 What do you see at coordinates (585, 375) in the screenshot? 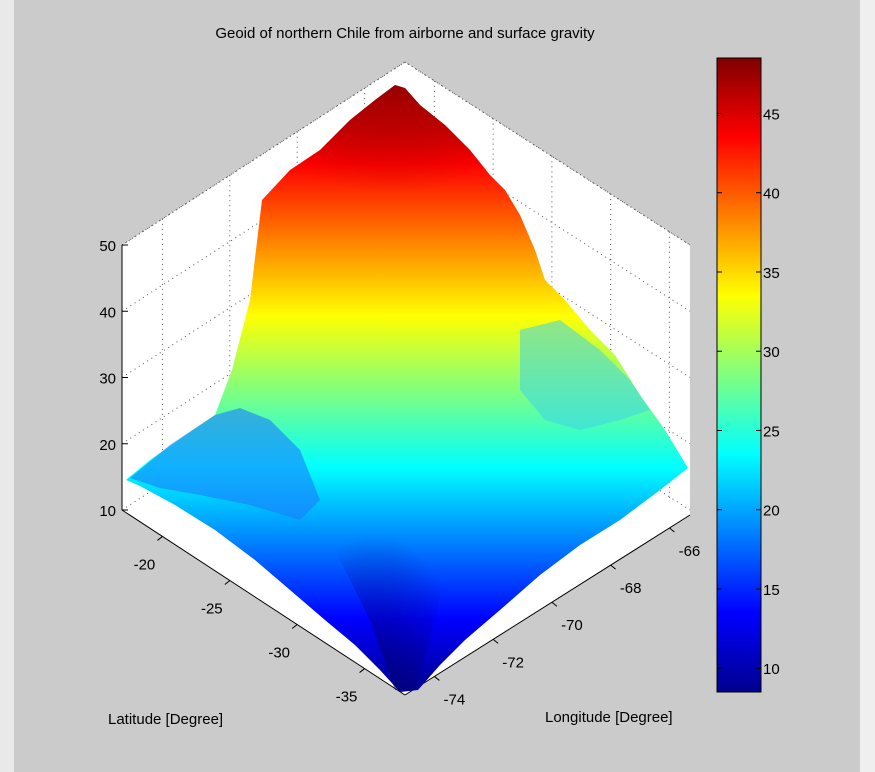
I see `surface-cyan-basin` at bounding box center [585, 375].